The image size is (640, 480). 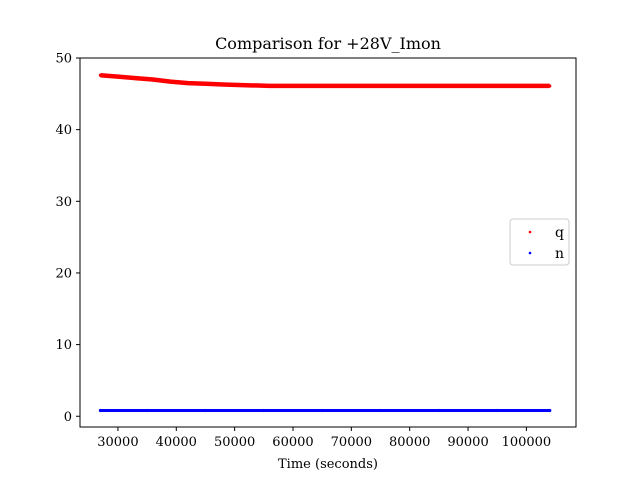 What do you see at coordinates (63, 345) in the screenshot?
I see `y-tick-label: 10` at bounding box center [63, 345].